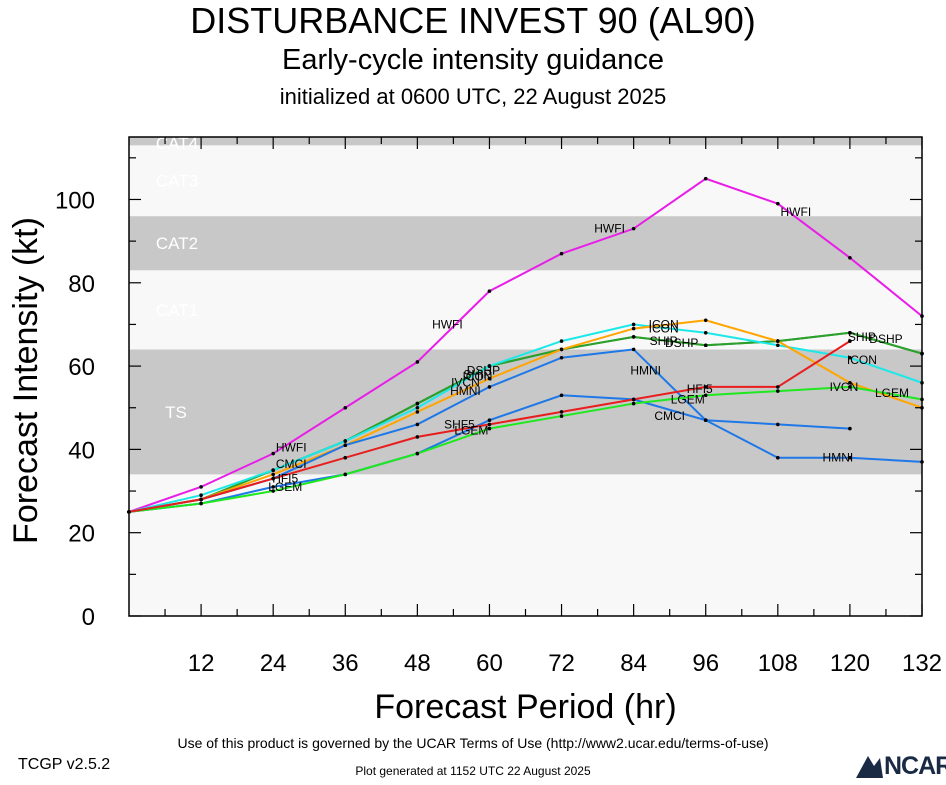 This screenshot has width=946, height=785. What do you see at coordinates (561, 663) in the screenshot?
I see `x-tick-label: 72` at bounding box center [561, 663].